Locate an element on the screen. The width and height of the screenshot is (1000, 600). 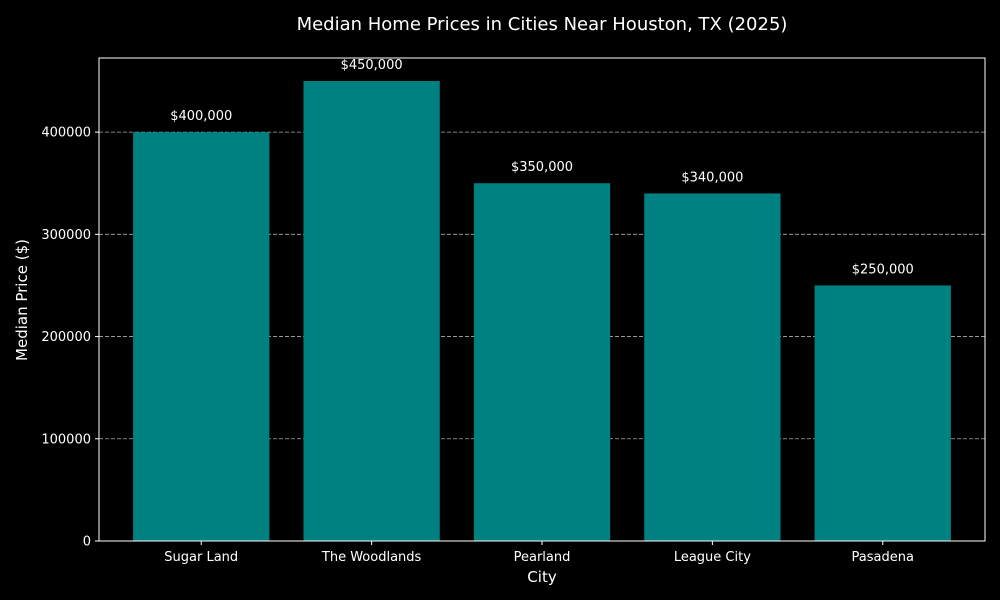
y-tick-label-4: 400000 is located at coordinates (66, 133).